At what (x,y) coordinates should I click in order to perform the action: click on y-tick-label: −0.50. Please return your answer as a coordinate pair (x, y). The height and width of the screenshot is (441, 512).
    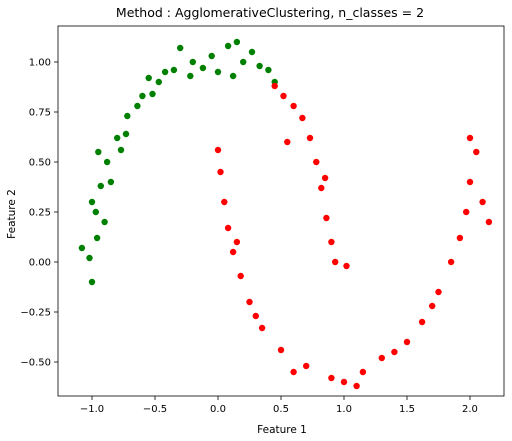
    Looking at the image, I should click on (35, 363).